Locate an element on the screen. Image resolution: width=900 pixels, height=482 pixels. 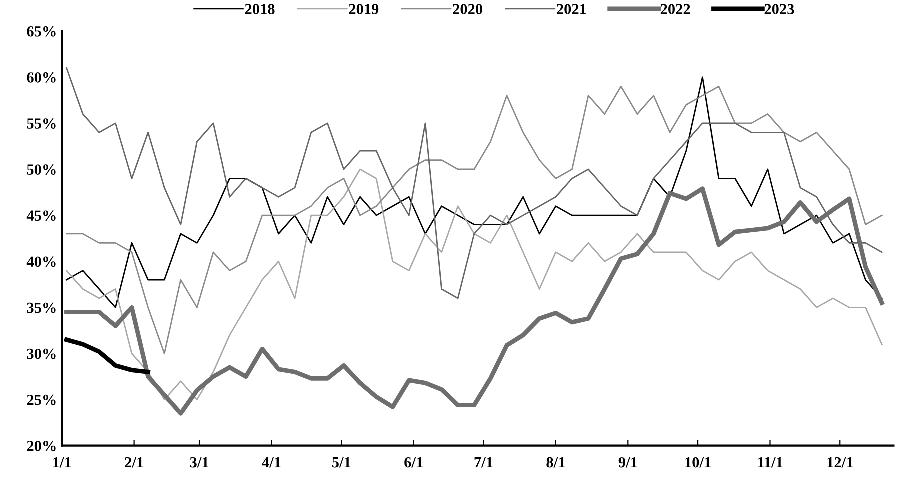
x-tick-label: 9/1 is located at coordinates (628, 462).